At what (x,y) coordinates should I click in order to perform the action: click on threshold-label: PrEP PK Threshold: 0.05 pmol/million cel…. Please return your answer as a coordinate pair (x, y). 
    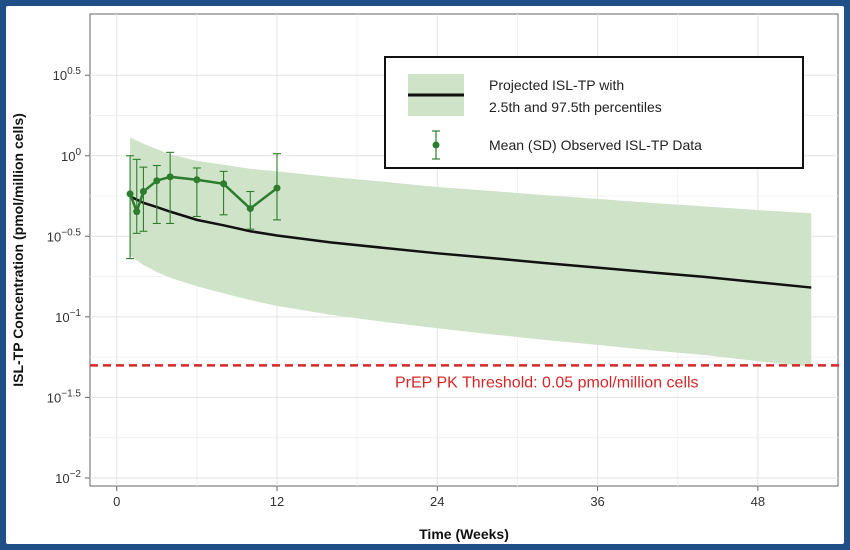
    Looking at the image, I should click on (547, 382).